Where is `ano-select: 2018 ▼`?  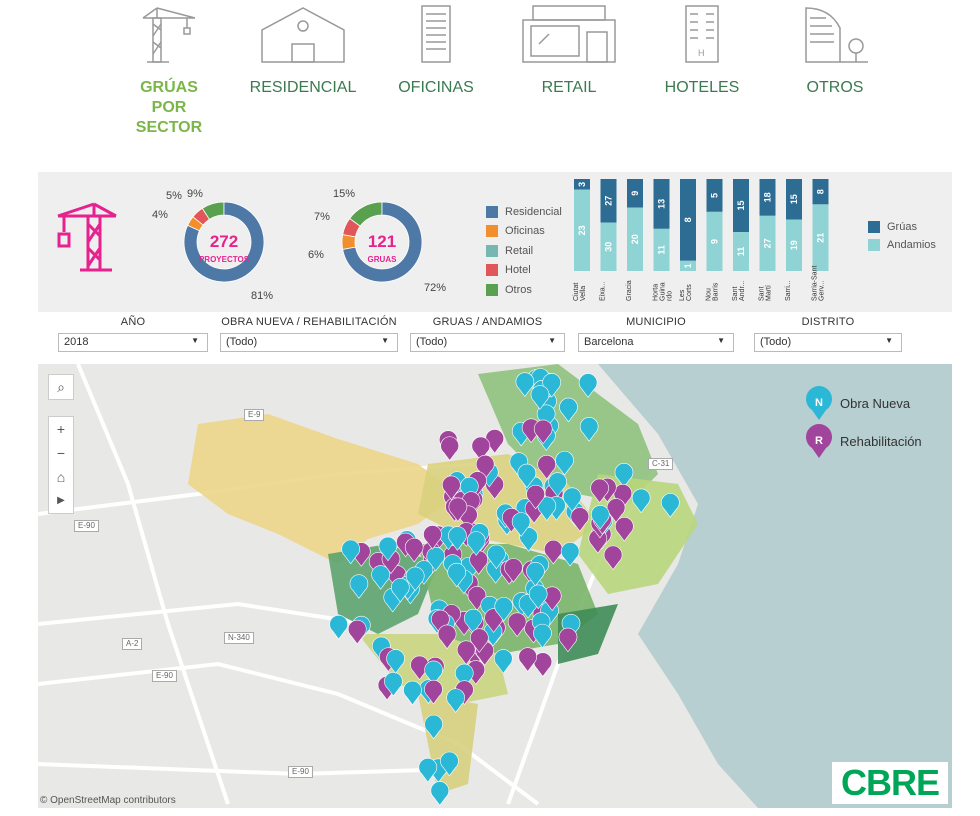 ano-select: 2018 ▼ is located at coordinates (133, 342).